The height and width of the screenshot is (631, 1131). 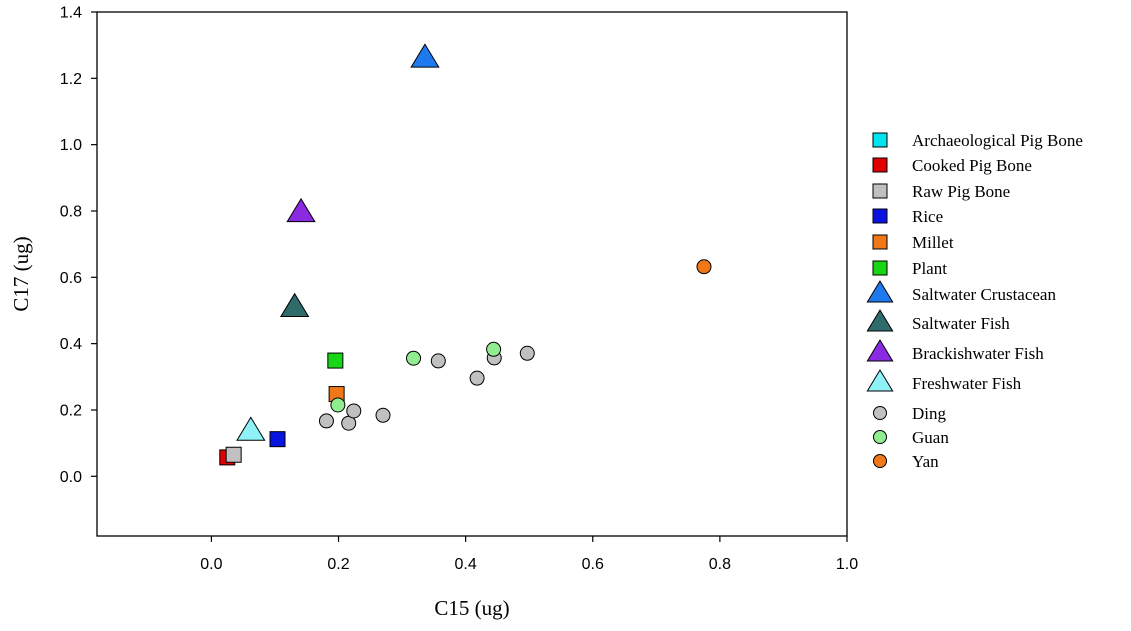 What do you see at coordinates (425, 55) in the screenshot?
I see `data-point-saltwater-crustacean` at bounding box center [425, 55].